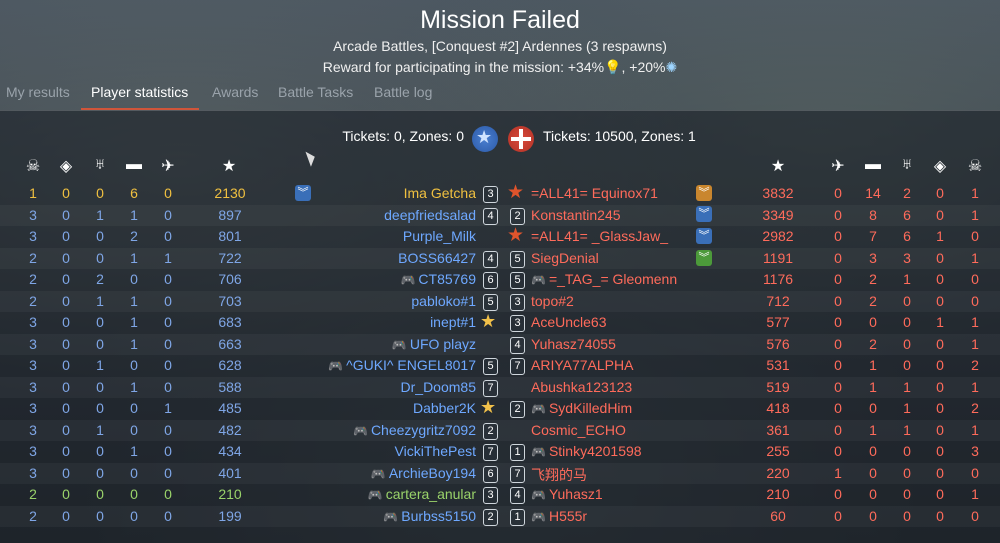 This screenshot has height=543, width=1000. I want to click on player-name-text: ARIYA77ALPHA, so click(582, 365).